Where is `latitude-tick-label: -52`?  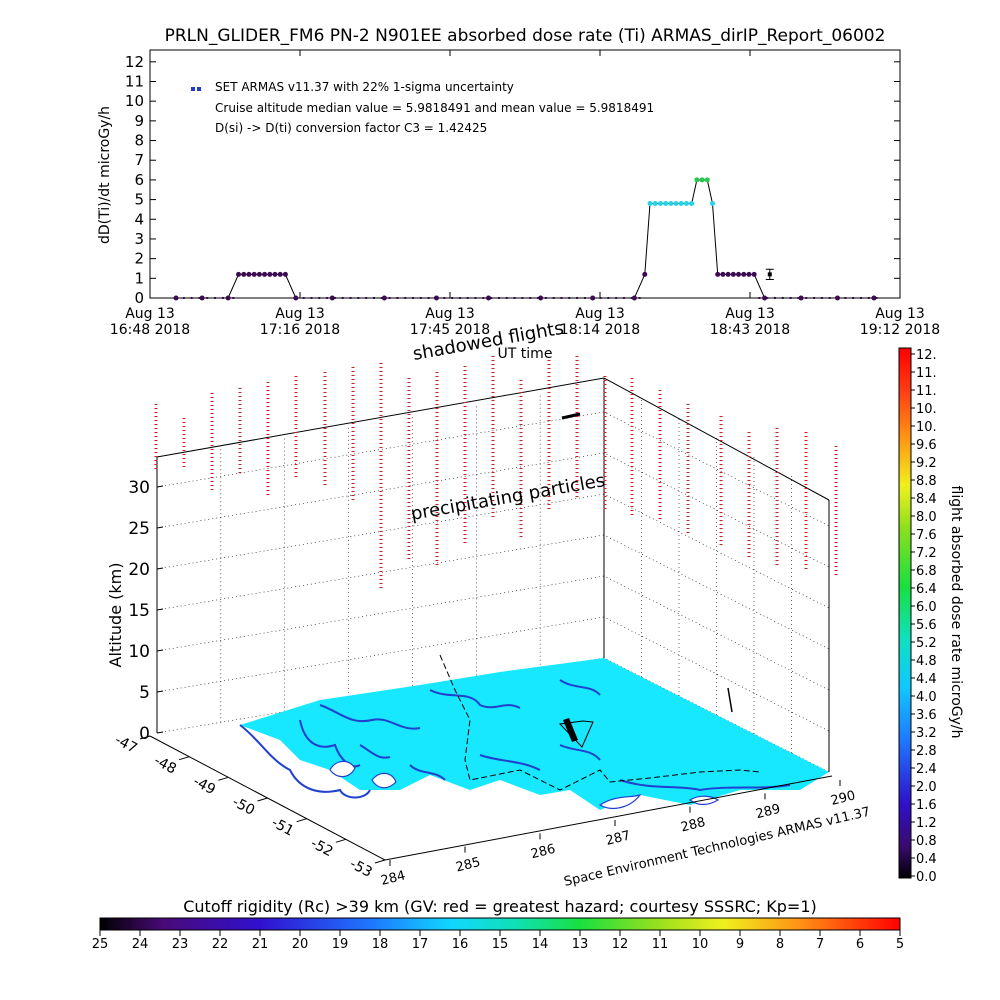 latitude-tick-label: -52 is located at coordinates (322, 847).